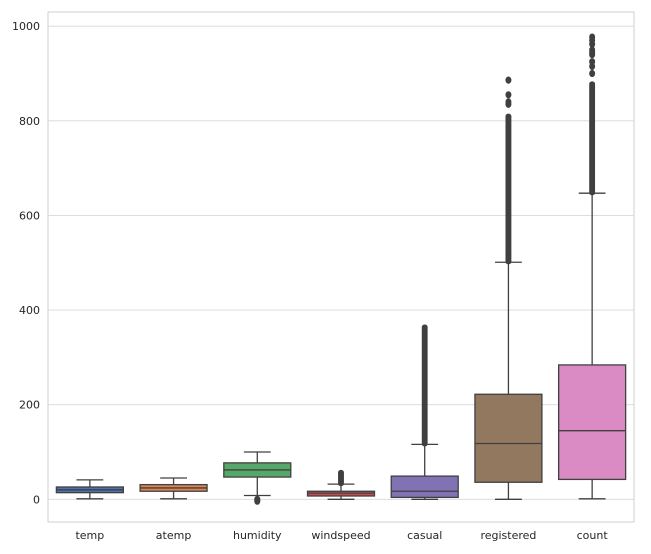 The image size is (651, 554). I want to click on x-tick-label: count, so click(593, 535).